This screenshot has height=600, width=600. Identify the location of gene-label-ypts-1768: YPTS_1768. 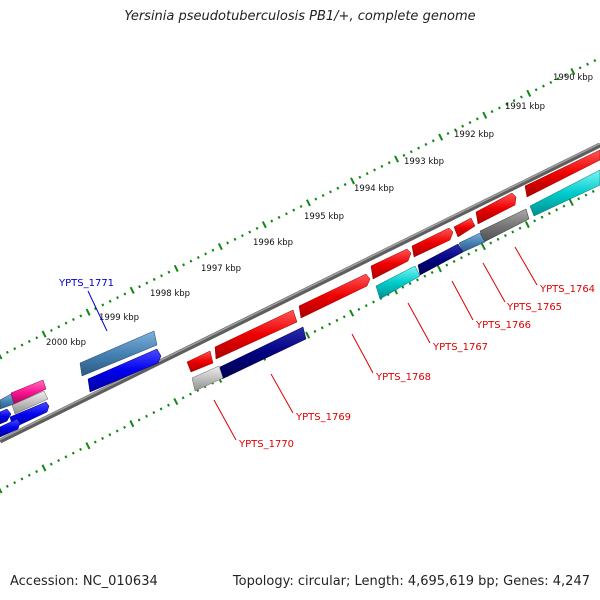
(403, 377).